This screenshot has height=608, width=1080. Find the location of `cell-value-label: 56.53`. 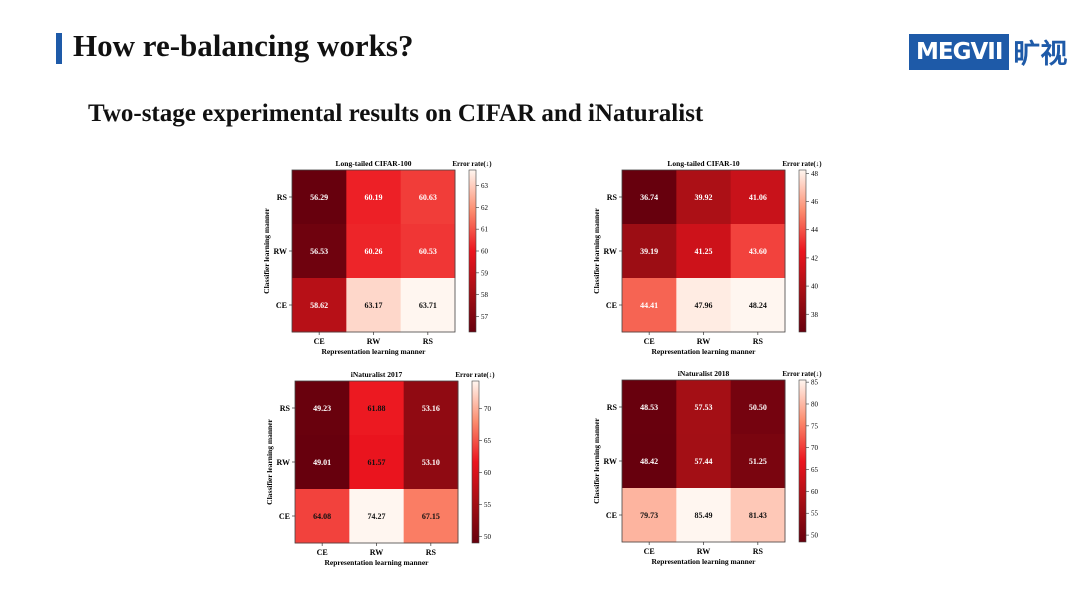

cell-value-label: 56.53 is located at coordinates (319, 251).